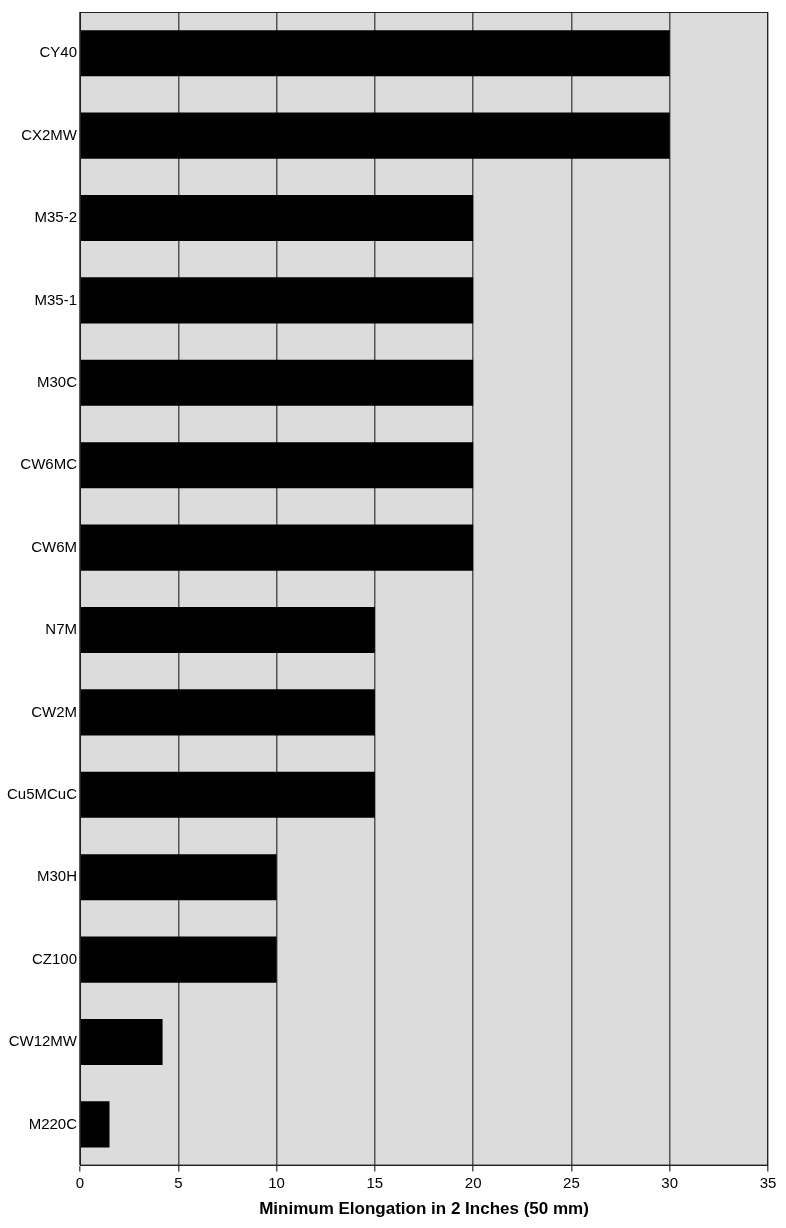 Image resolution: width=786 pixels, height=1228 pixels. What do you see at coordinates (49, 134) in the screenshot?
I see `y-tick-label: CX2MW` at bounding box center [49, 134].